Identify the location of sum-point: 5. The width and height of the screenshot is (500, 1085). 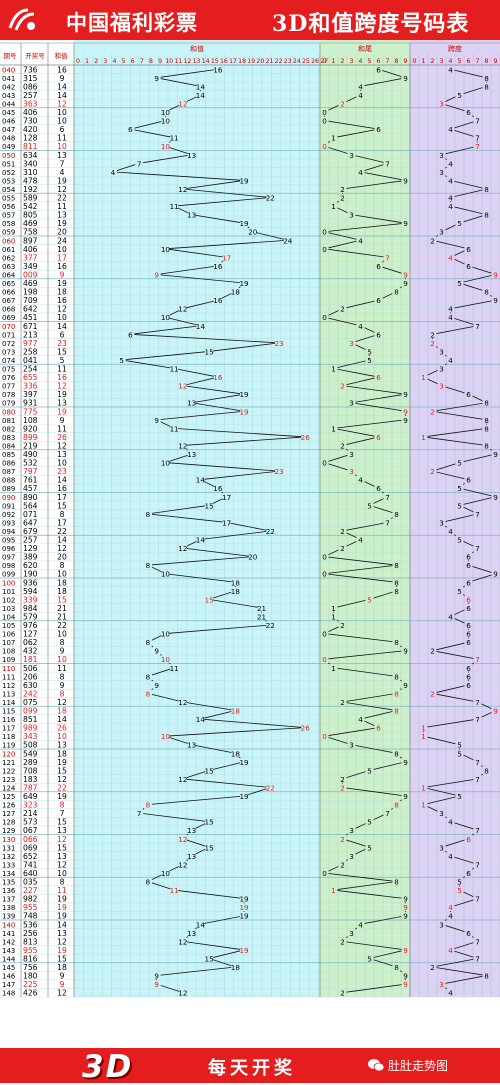
(121, 360).